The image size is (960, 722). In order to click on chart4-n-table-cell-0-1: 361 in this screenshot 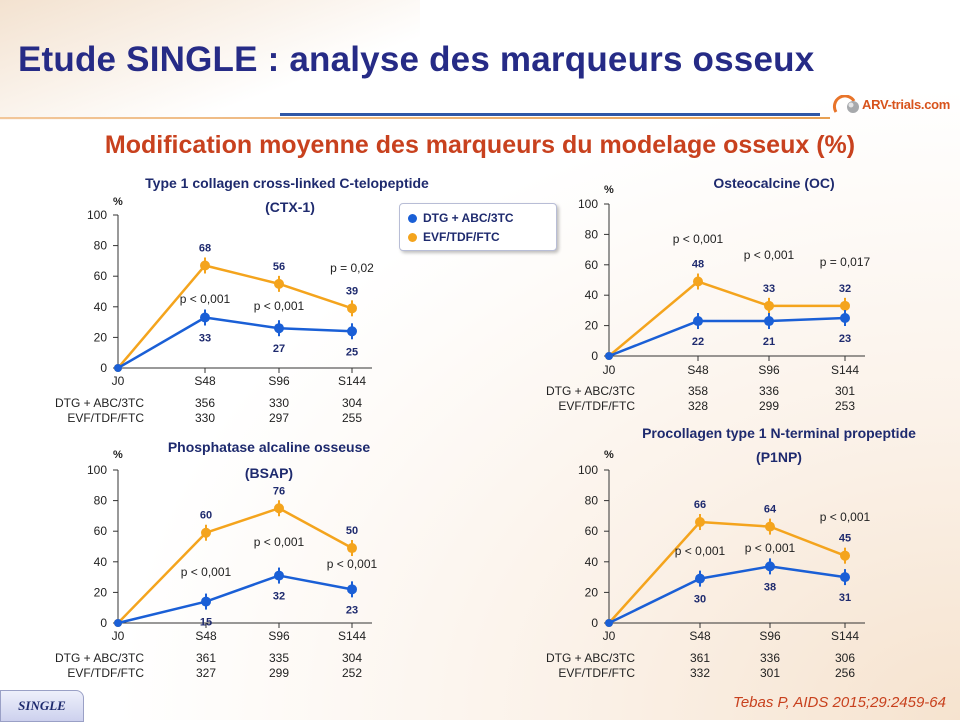, I will do `click(700, 658)`.